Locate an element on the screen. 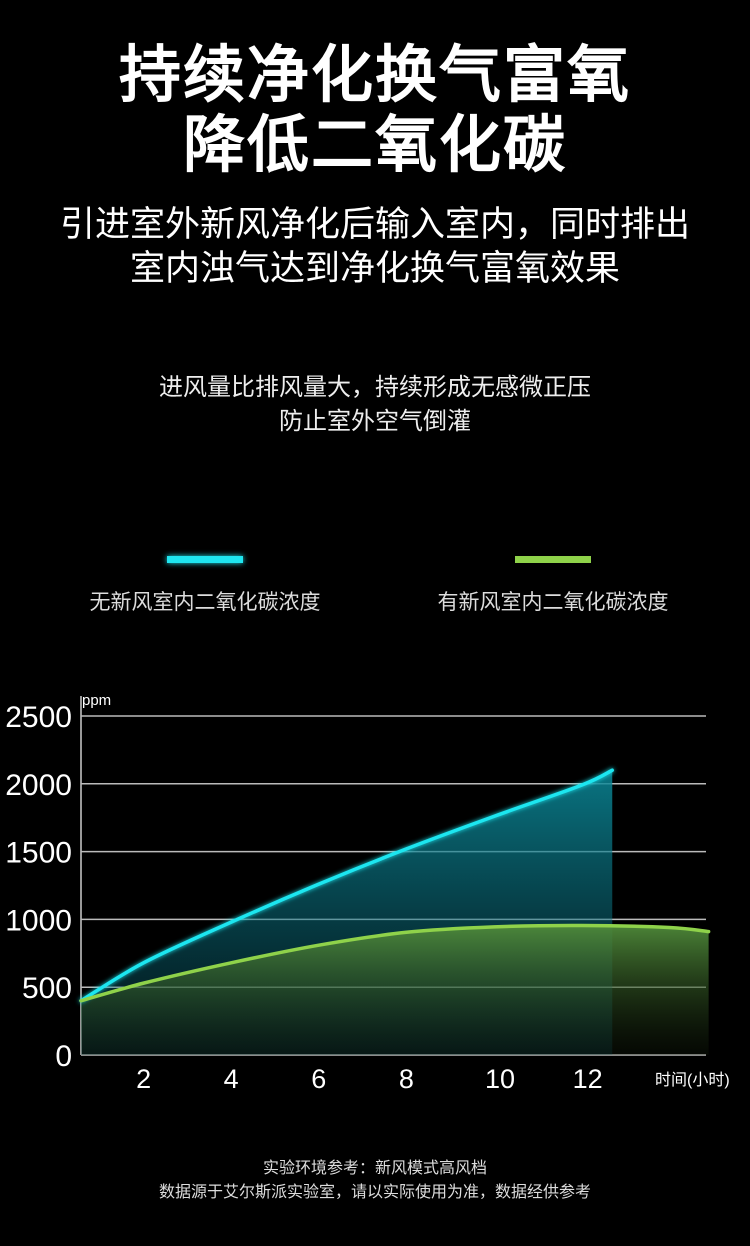  y-tick-label: 500 is located at coordinates (47, 988).